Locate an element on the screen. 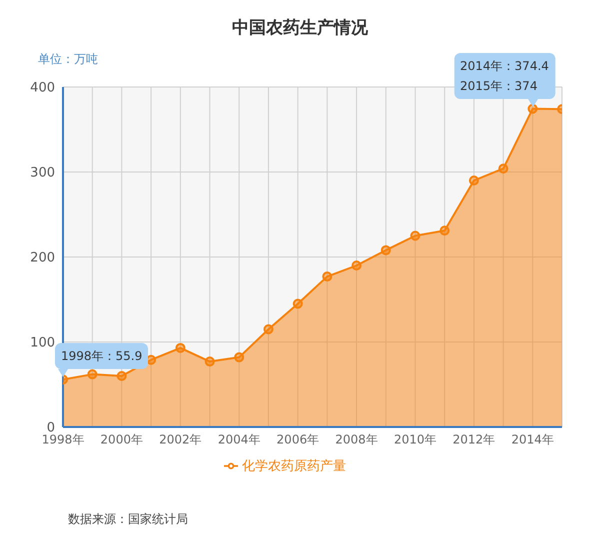  x-tick-label: 2004年 is located at coordinates (239, 439).